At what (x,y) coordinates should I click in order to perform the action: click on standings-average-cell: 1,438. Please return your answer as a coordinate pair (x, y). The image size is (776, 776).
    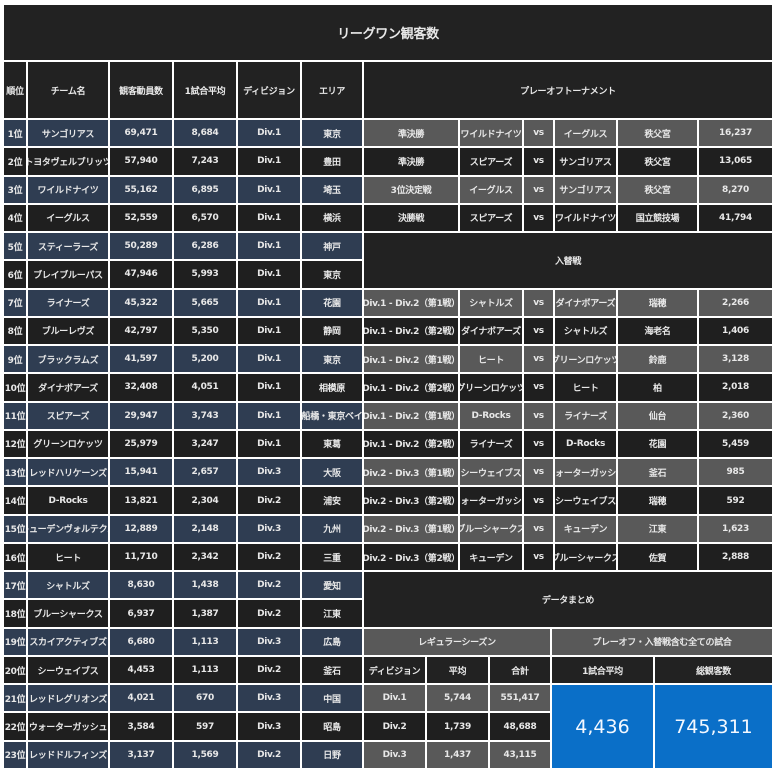
    Looking at the image, I should click on (205, 585).